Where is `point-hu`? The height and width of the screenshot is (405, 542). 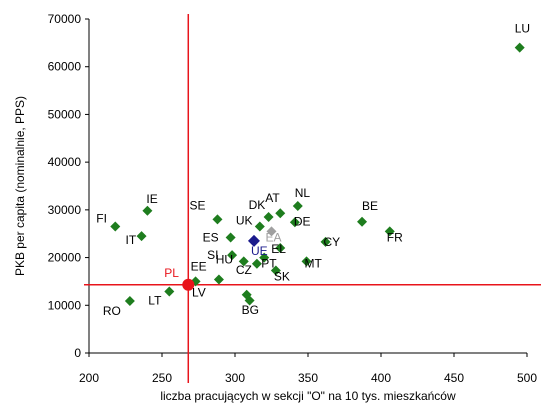 point-hu is located at coordinates (243, 261).